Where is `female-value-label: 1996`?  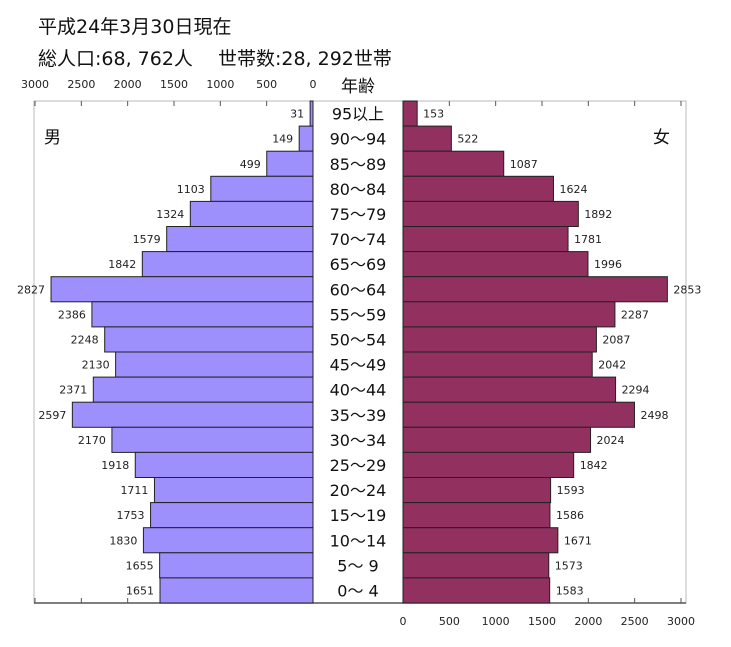 female-value-label: 1996 is located at coordinates (608, 264).